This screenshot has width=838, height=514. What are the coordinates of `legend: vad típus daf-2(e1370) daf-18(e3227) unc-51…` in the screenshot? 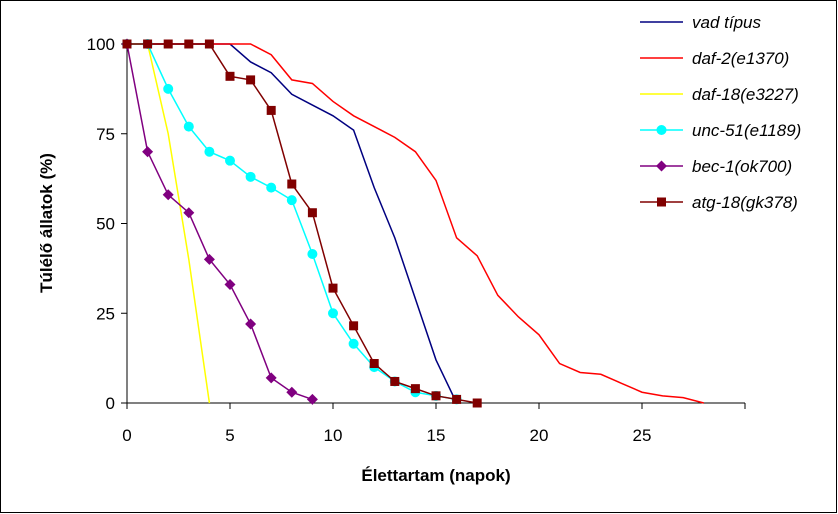 It's located at (720, 112).